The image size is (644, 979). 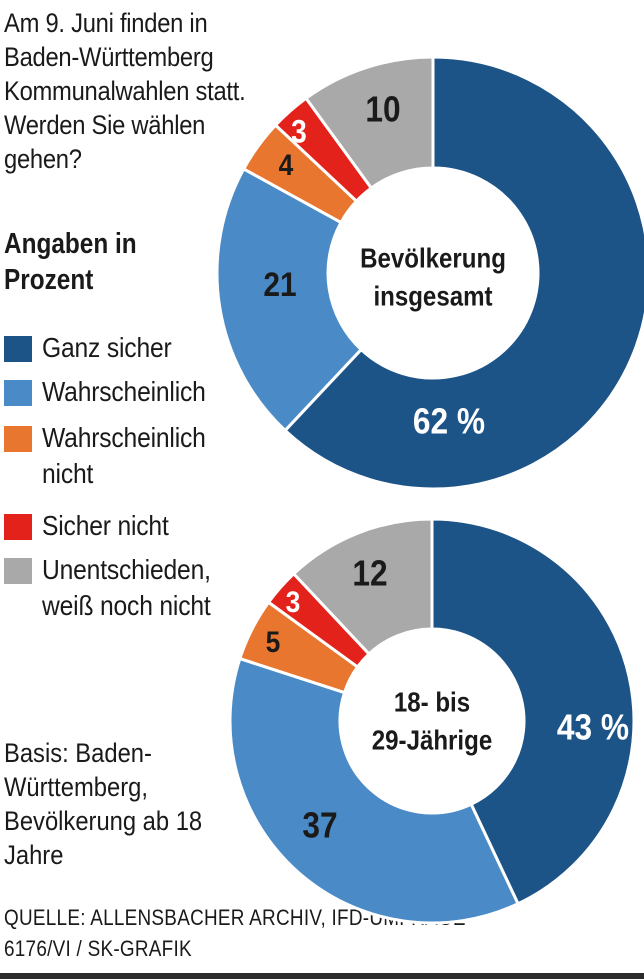 I want to click on slice-ganz-sicher, so click(x=533, y=711).